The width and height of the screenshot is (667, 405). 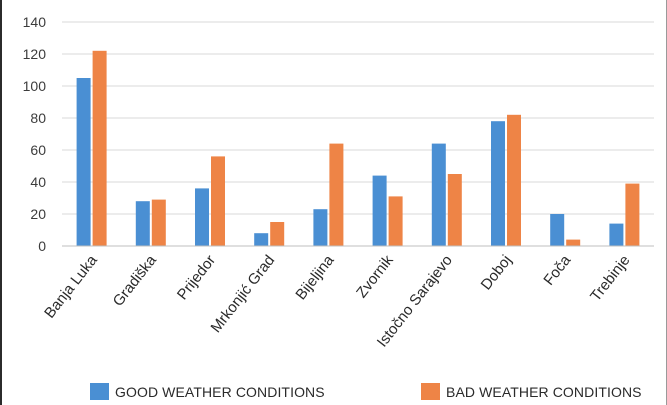 What do you see at coordinates (71, 286) in the screenshot?
I see `x-tick-label: Banja Luka` at bounding box center [71, 286].